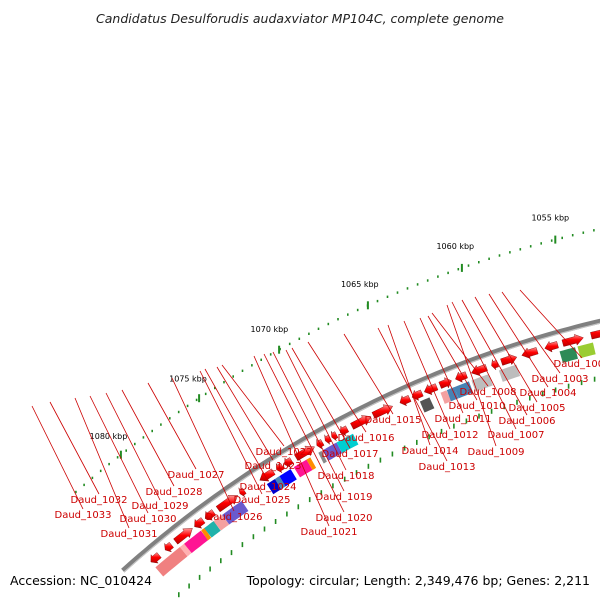  Describe the element at coordinates (262, 500) in the screenshot. I see `gene-label: Daud_1025` at that location.